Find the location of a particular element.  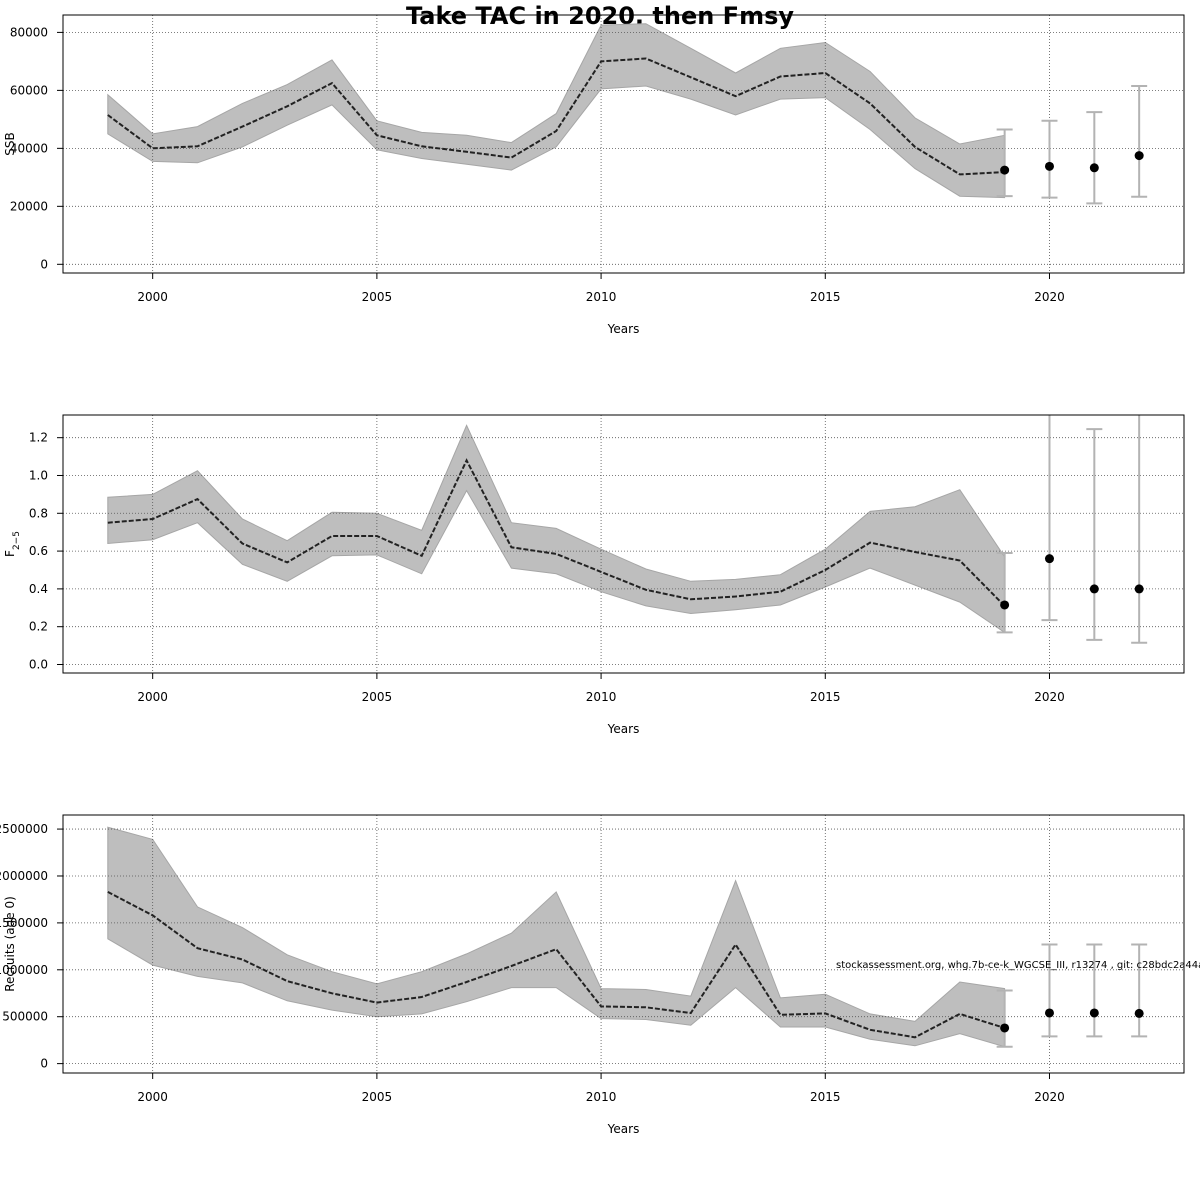

y-tick-label: 0.6 is located at coordinates (38, 551).